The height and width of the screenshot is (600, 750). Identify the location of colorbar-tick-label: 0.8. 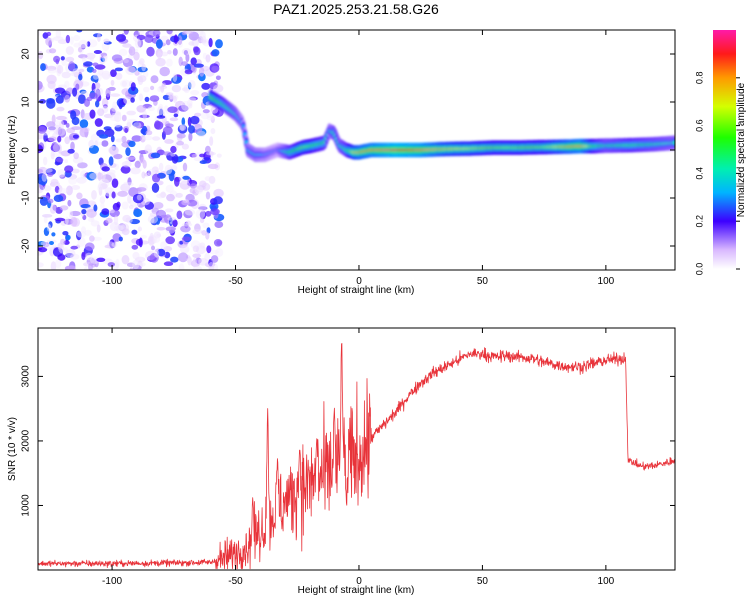
(699, 78).